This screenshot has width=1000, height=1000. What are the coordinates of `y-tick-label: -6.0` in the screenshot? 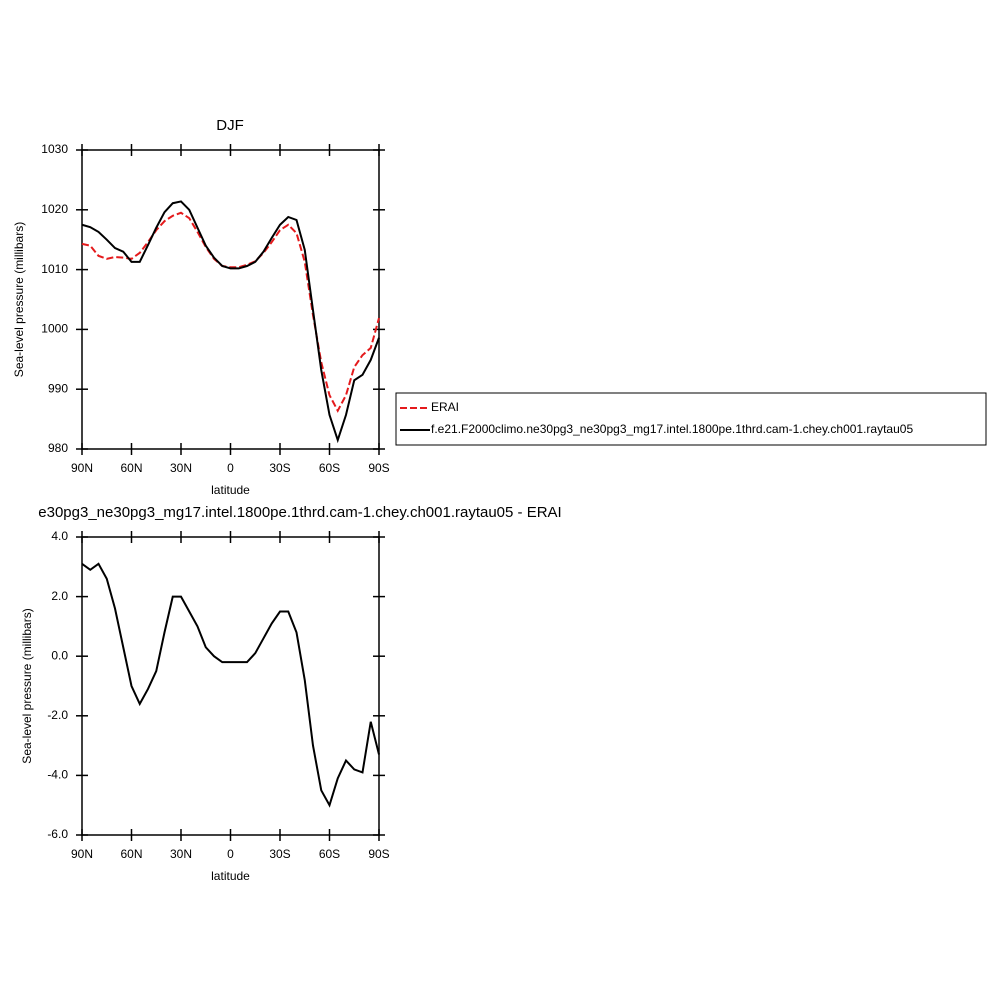 It's located at (57, 834).